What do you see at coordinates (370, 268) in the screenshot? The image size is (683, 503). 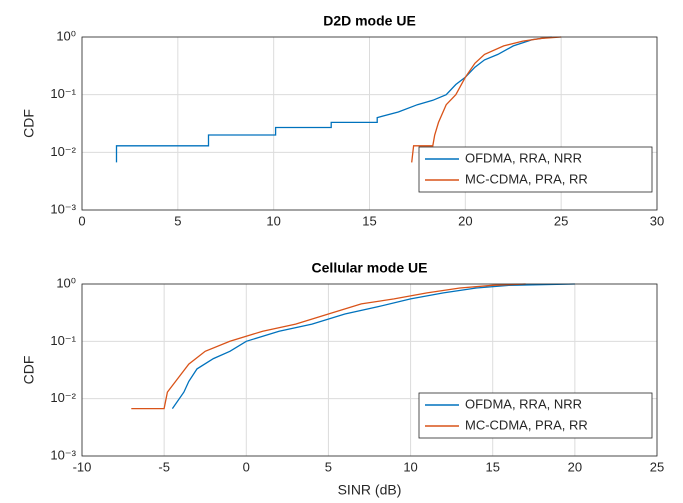 I see `chart-title: Cellular mode UE` at bounding box center [370, 268].